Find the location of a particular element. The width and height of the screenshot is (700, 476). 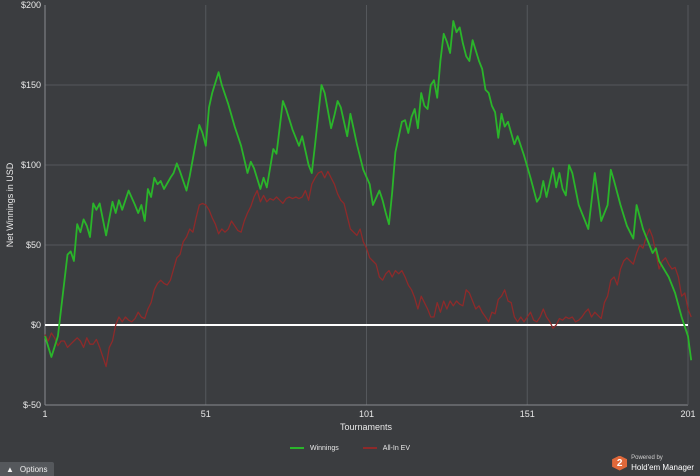

brand-powered-by: Powered by is located at coordinates (647, 458).